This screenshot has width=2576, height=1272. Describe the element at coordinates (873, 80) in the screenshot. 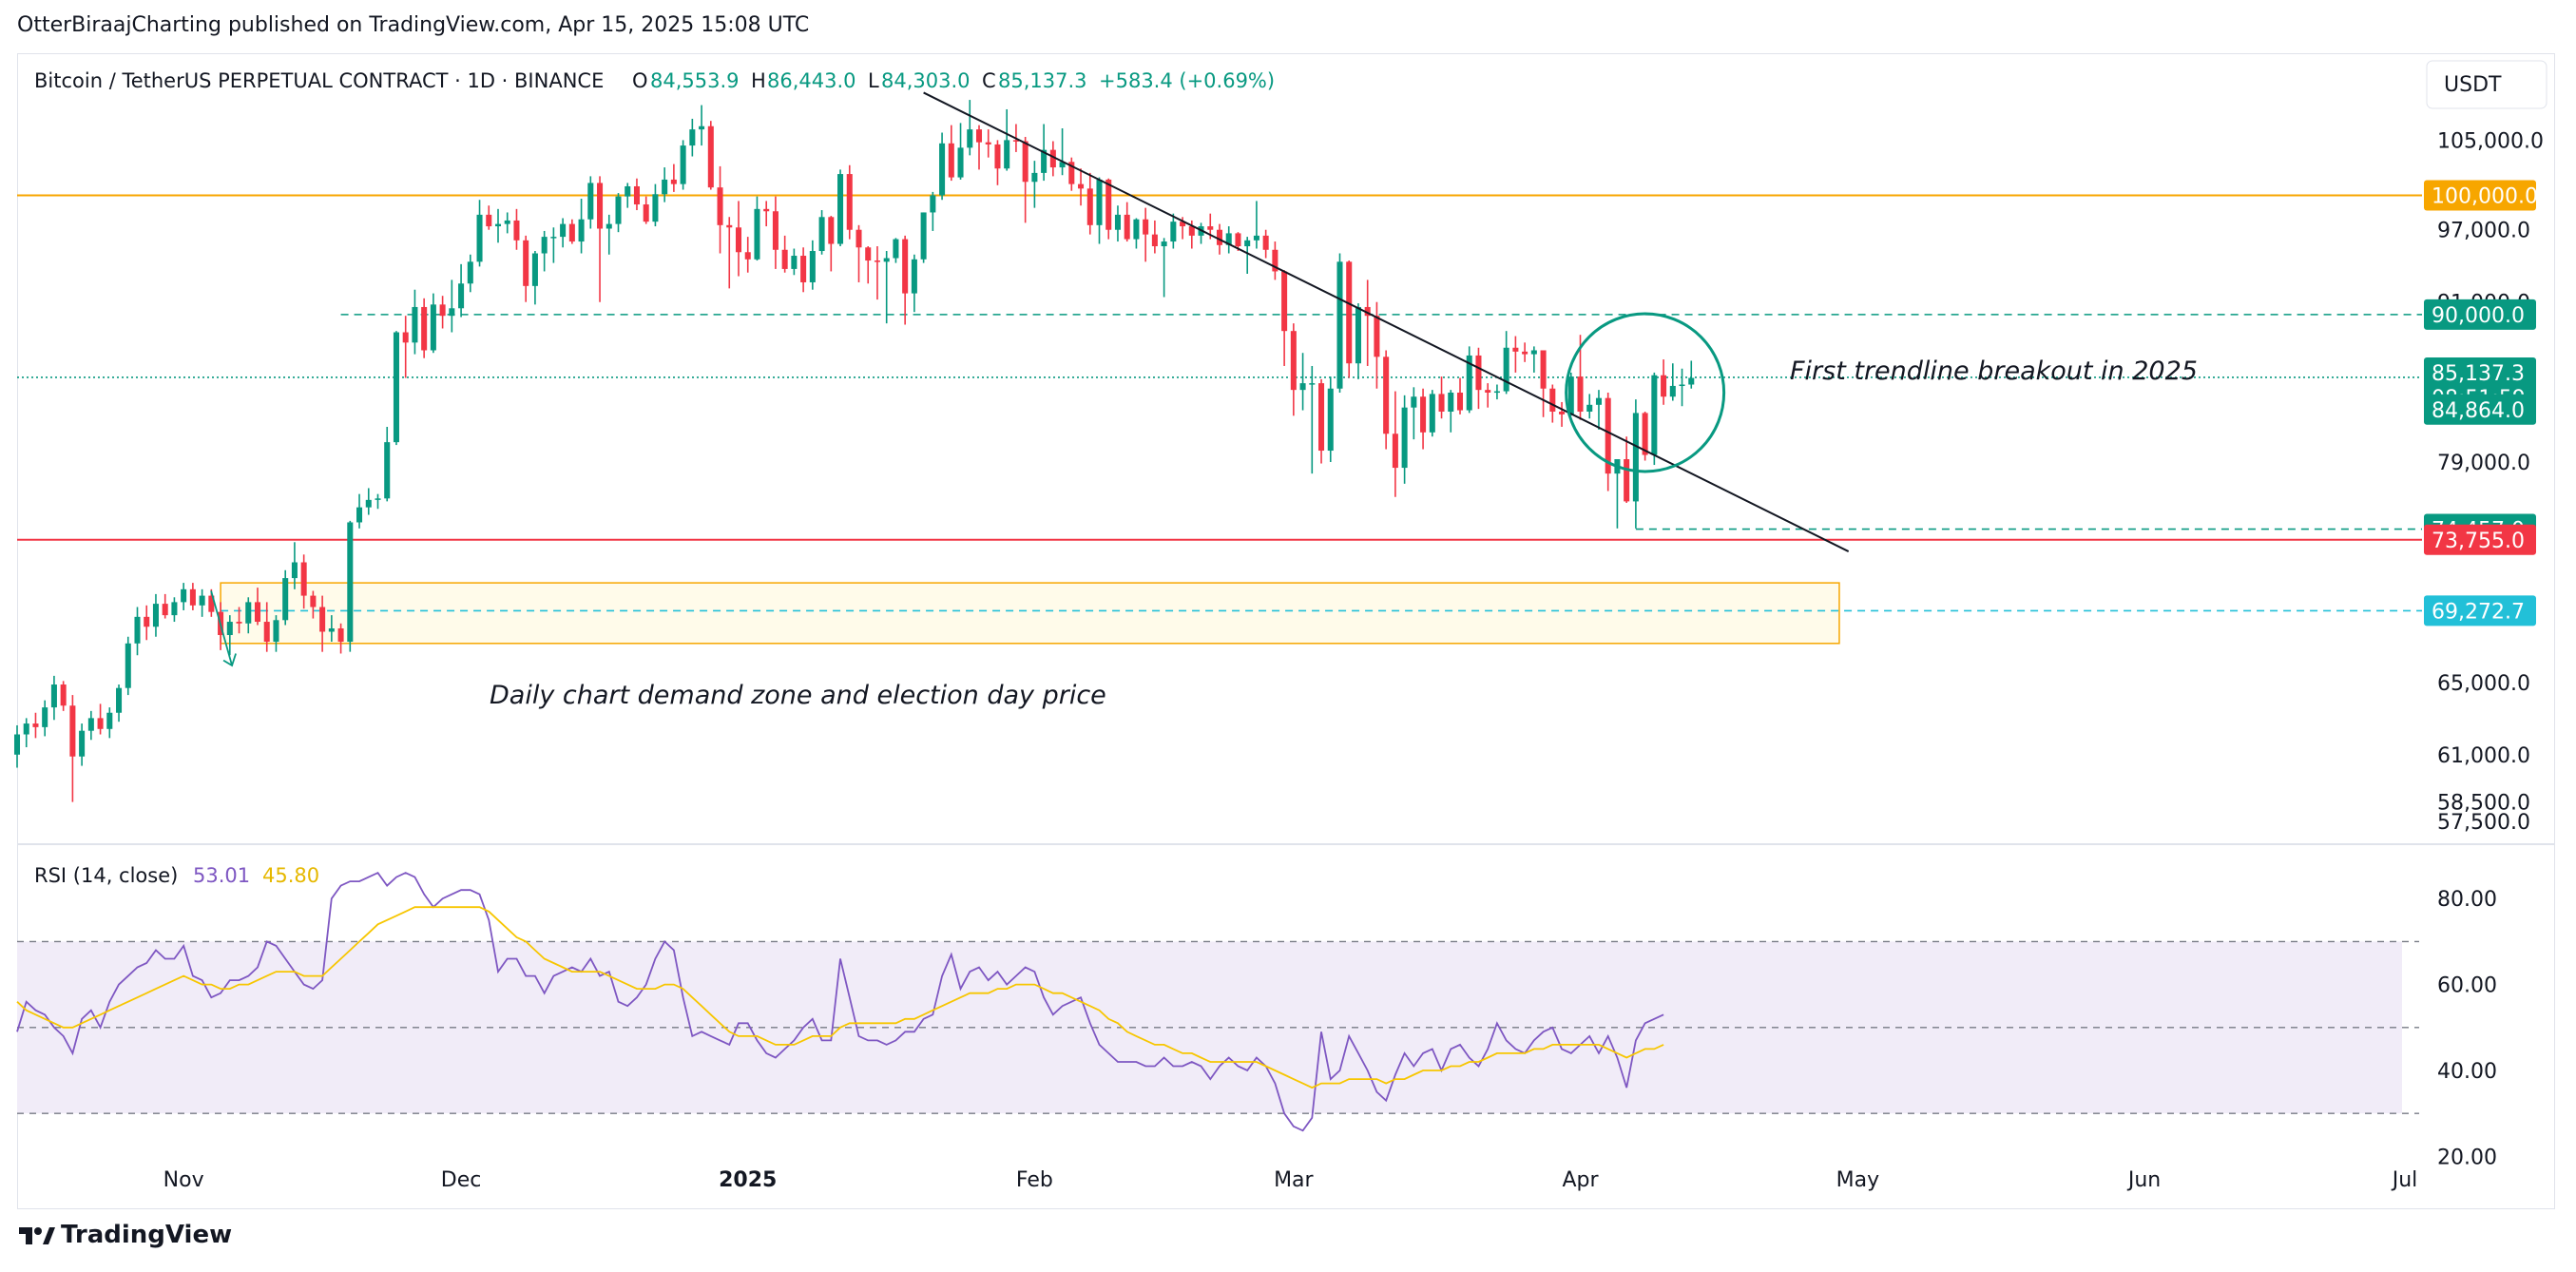

I see `low-label: L` at that location.